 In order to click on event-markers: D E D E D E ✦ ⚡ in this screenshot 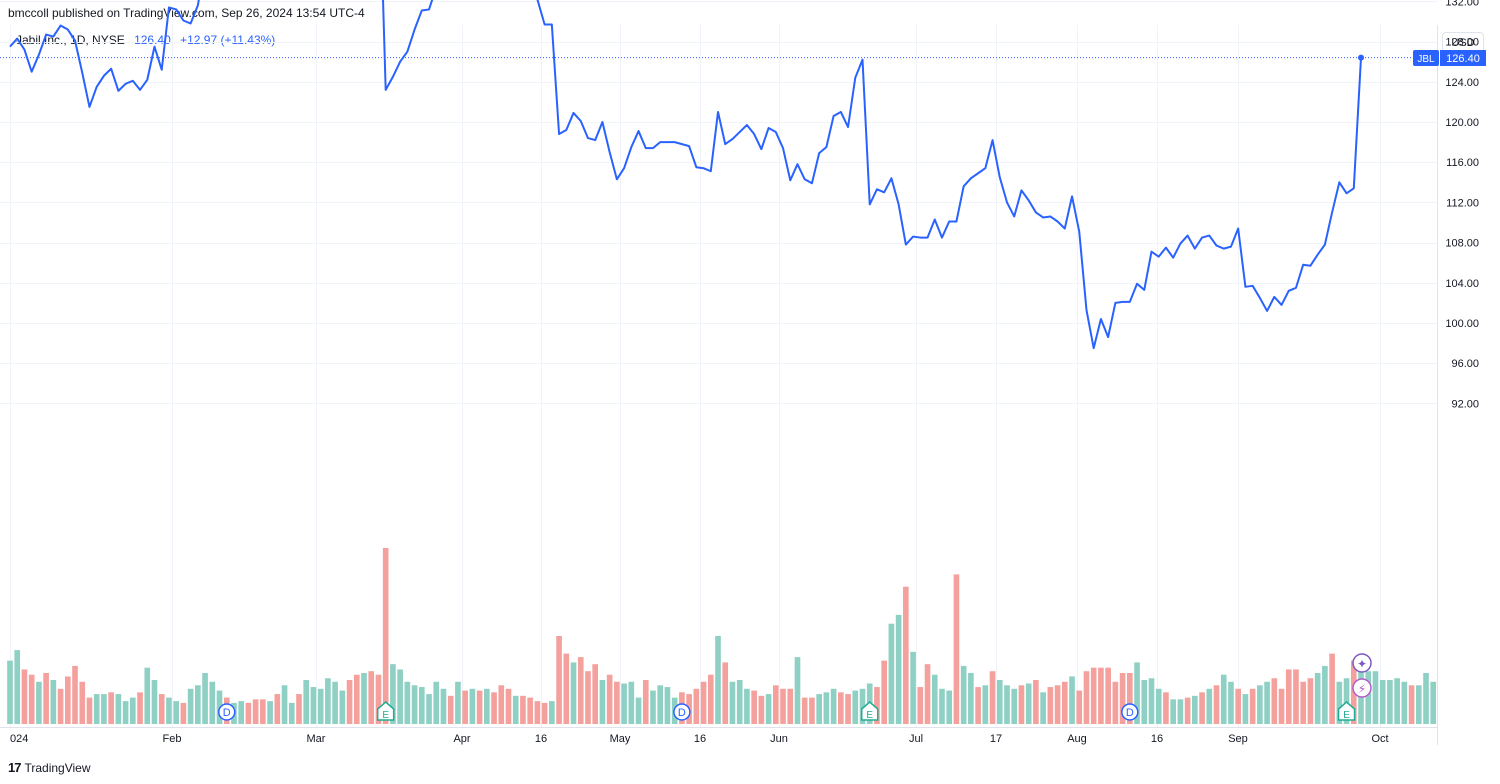, I will do `click(794, 687)`.